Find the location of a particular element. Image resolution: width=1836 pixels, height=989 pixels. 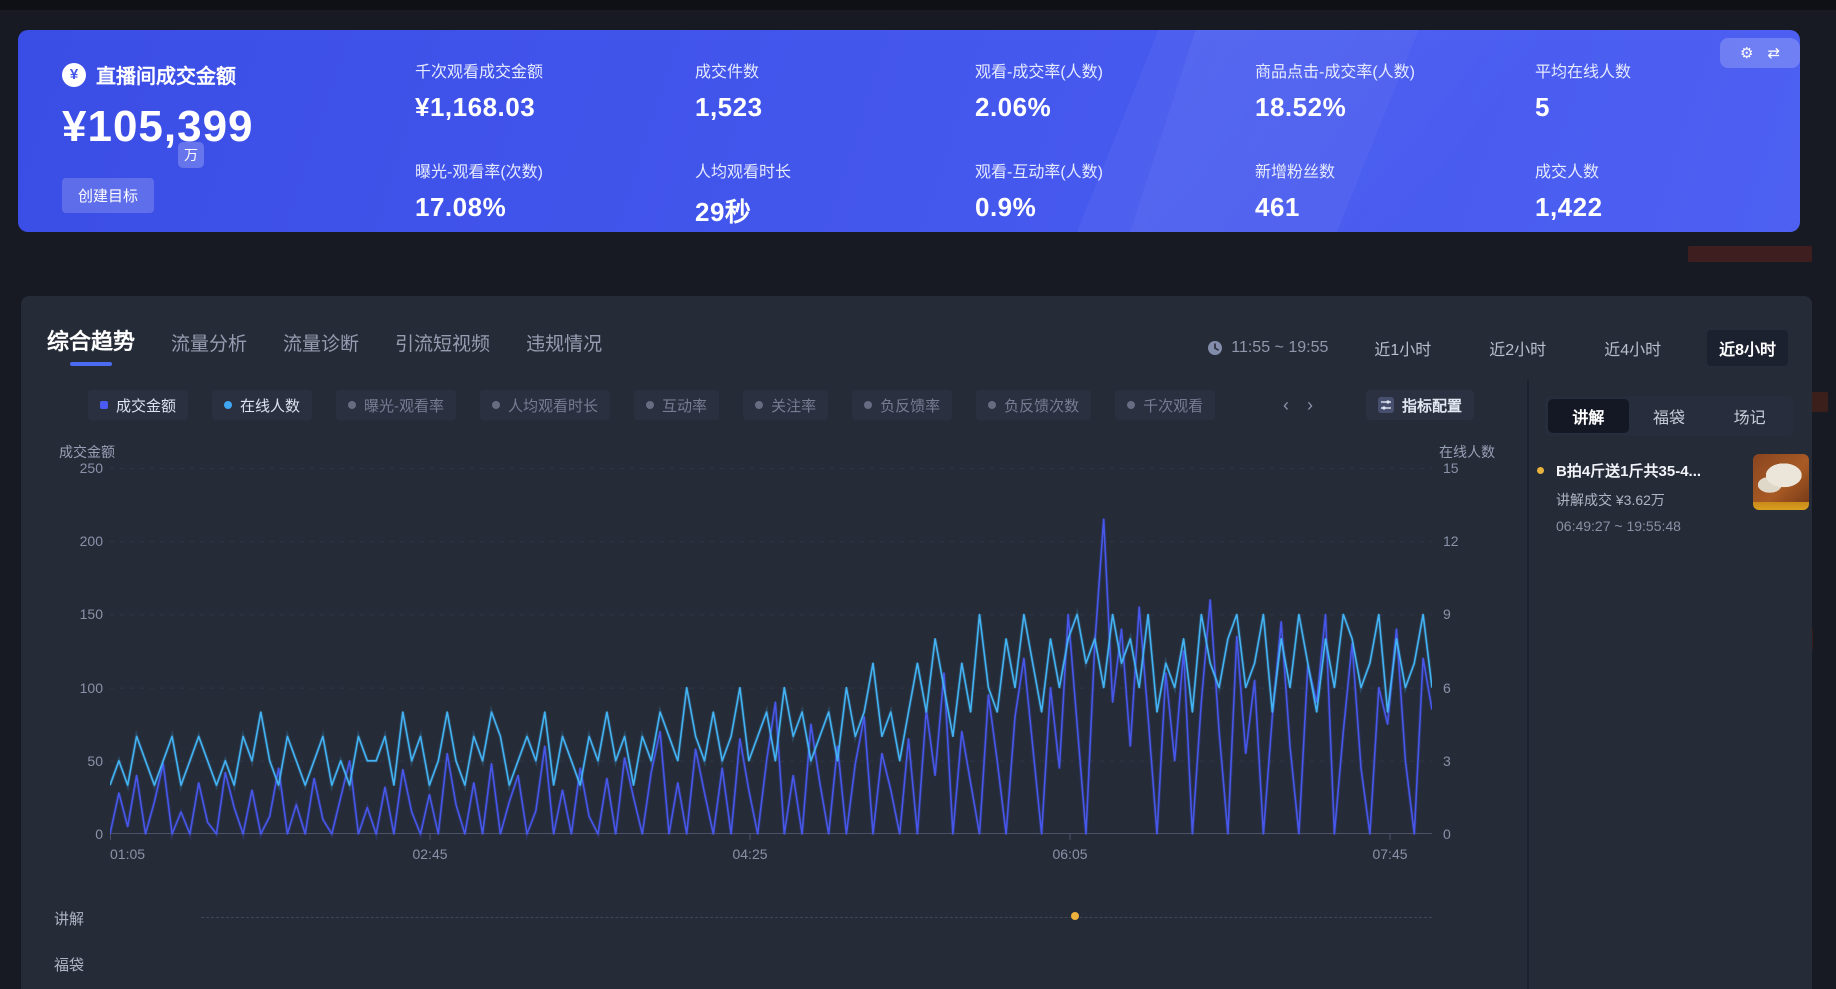

range-1h-button: 近1小时 is located at coordinates (1403, 350).